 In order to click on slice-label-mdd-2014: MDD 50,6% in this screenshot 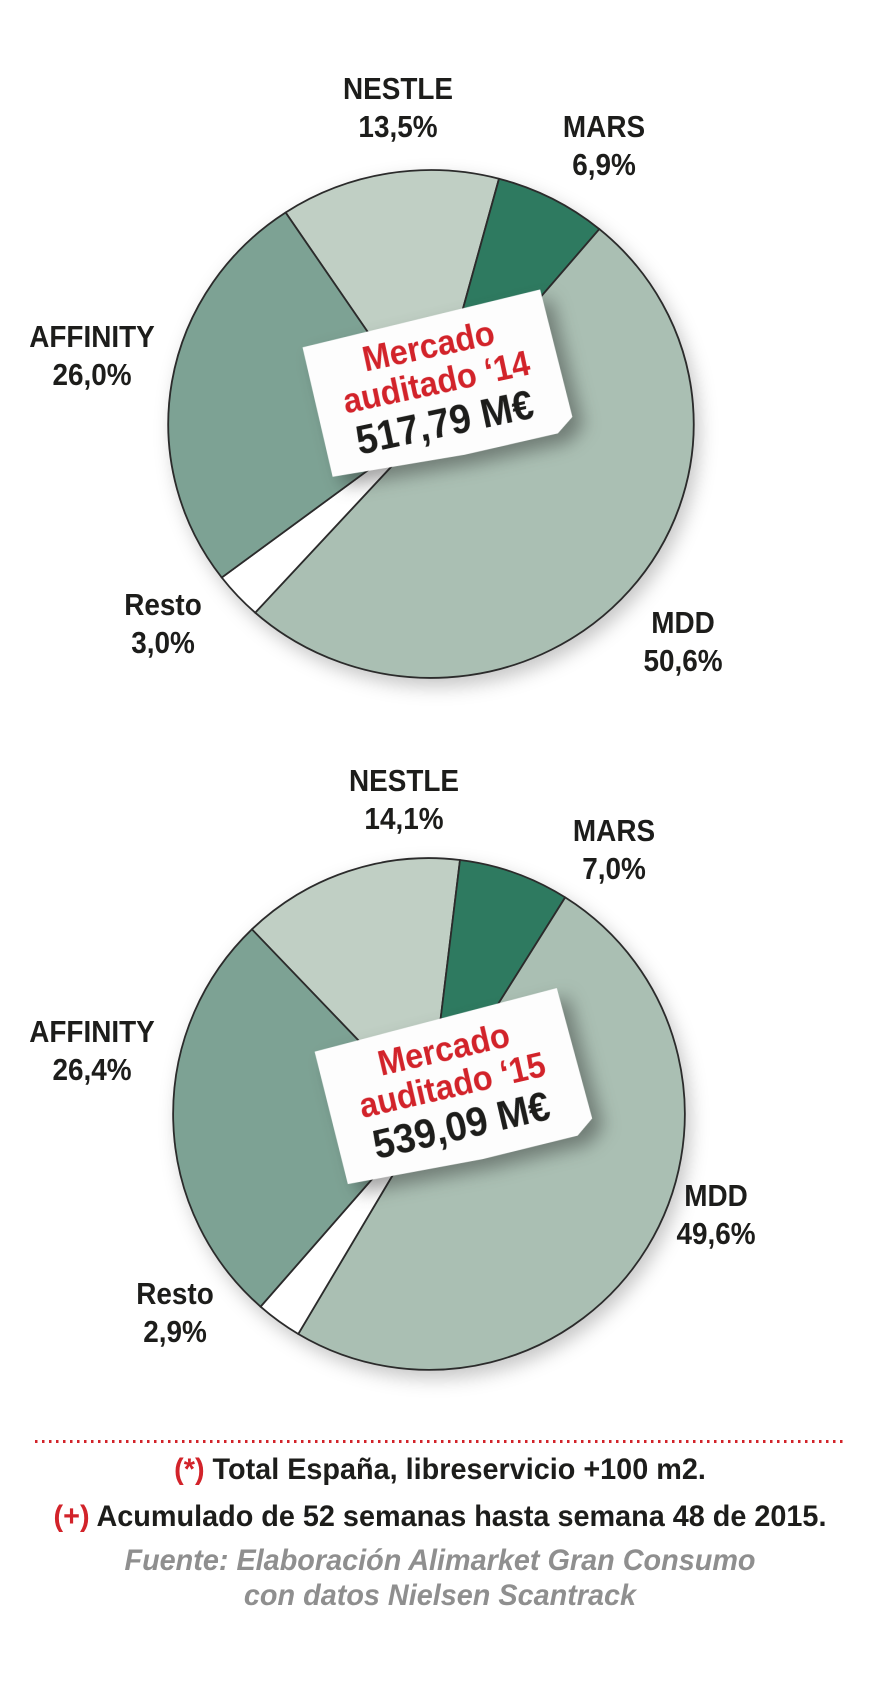, I will do `click(682, 642)`.